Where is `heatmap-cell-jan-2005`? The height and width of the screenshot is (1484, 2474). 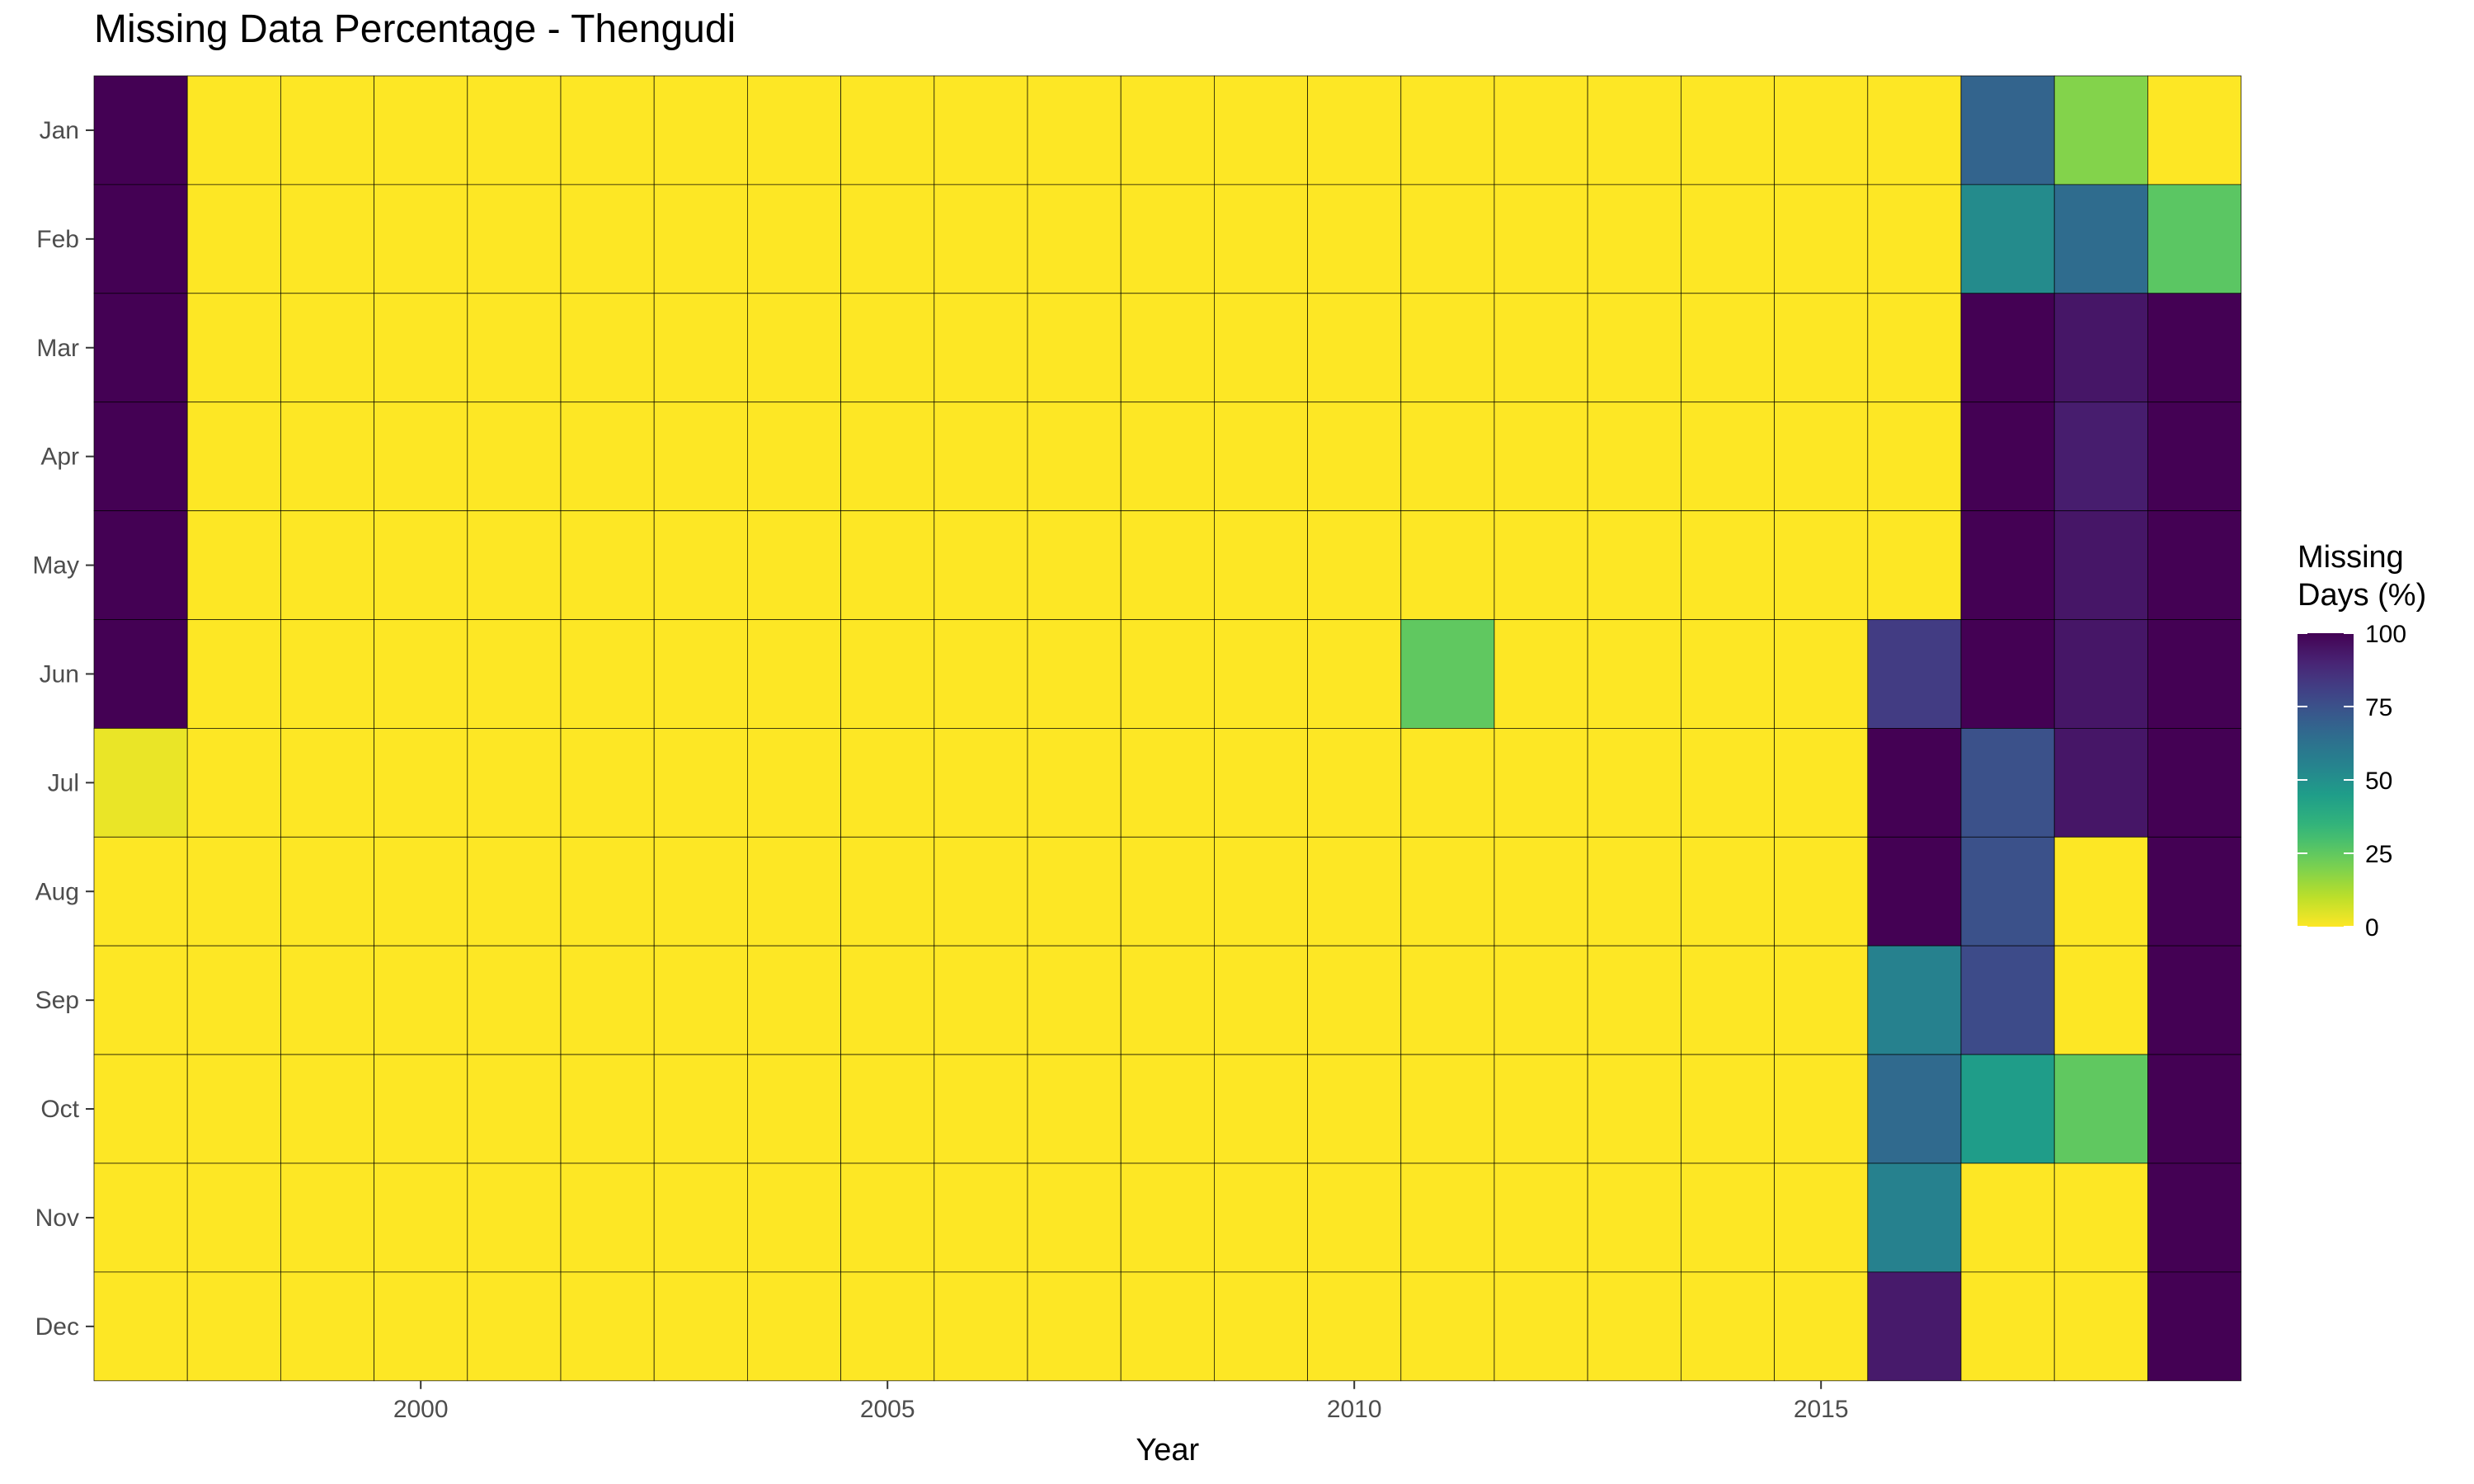
heatmap-cell-jan-2005 is located at coordinates (887, 130).